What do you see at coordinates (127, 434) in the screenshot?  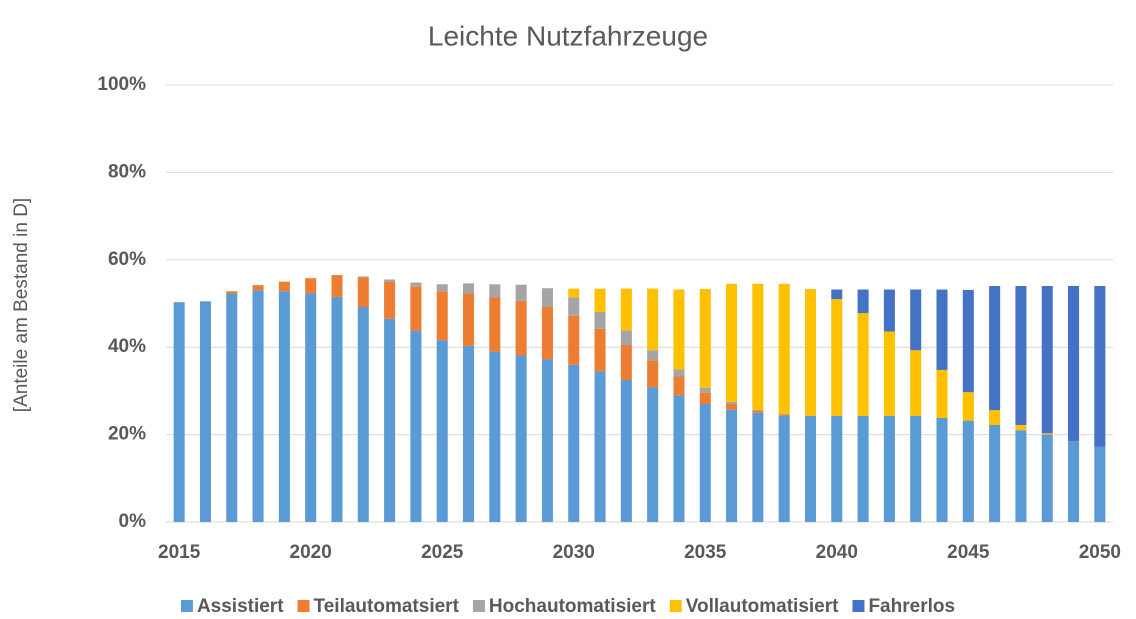 I see `y-tick-label: 20%` at bounding box center [127, 434].